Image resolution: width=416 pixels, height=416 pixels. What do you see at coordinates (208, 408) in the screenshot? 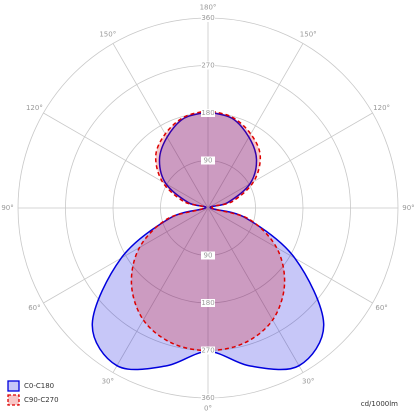
I see `angle-label: 0°` at bounding box center [208, 408].